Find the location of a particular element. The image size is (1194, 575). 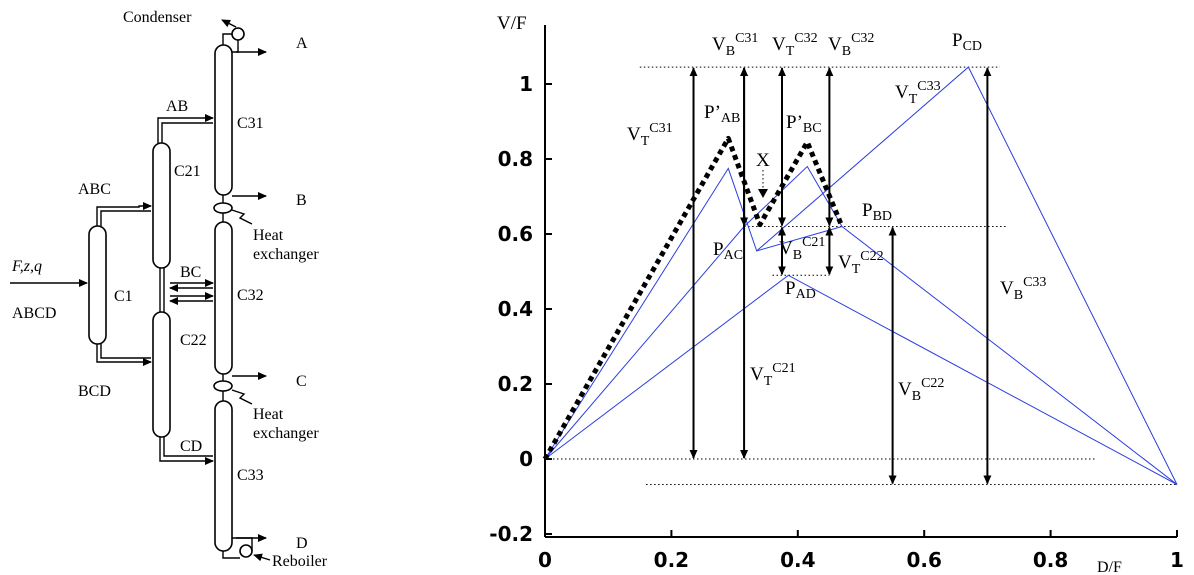

annotation-vt-c32: VTC32 is located at coordinates (795, 45).